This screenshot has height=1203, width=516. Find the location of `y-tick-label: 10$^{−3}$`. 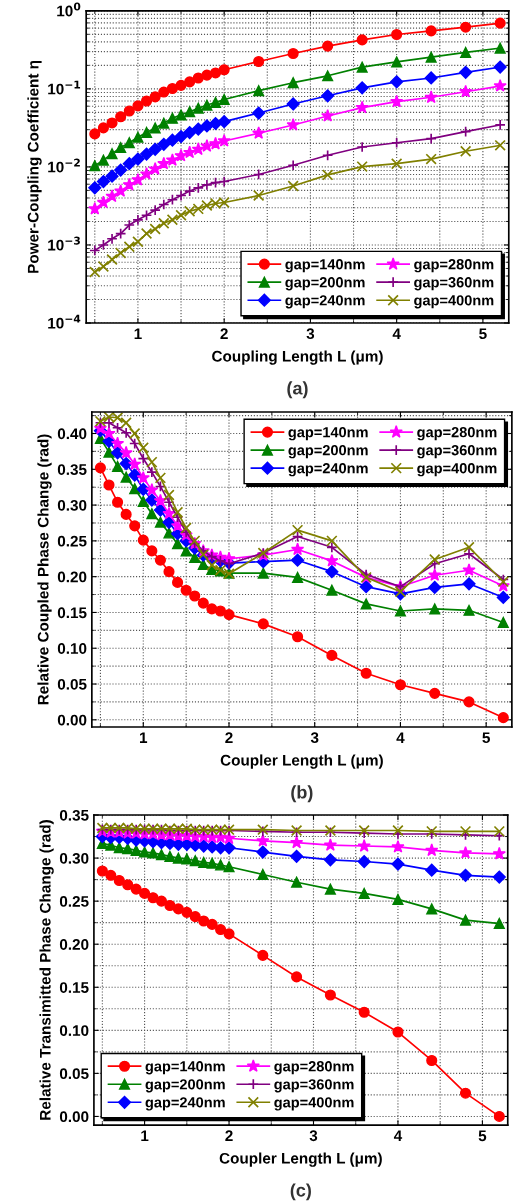

y-tick-label: 10$^{−3}$ is located at coordinates (64, 243).